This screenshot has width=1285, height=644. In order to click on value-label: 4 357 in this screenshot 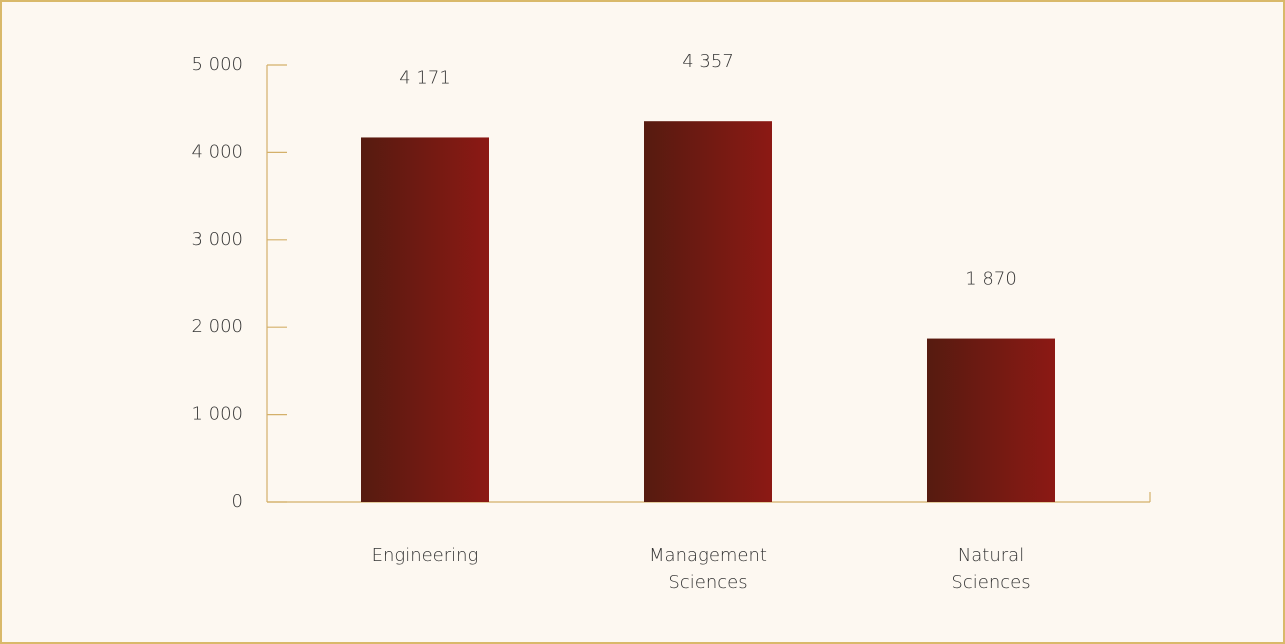, I will do `click(708, 61)`.